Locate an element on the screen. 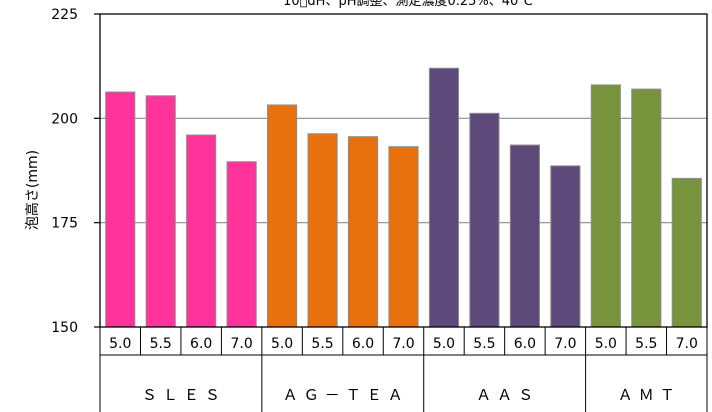  y-tick-label: 200 is located at coordinates (64, 119).